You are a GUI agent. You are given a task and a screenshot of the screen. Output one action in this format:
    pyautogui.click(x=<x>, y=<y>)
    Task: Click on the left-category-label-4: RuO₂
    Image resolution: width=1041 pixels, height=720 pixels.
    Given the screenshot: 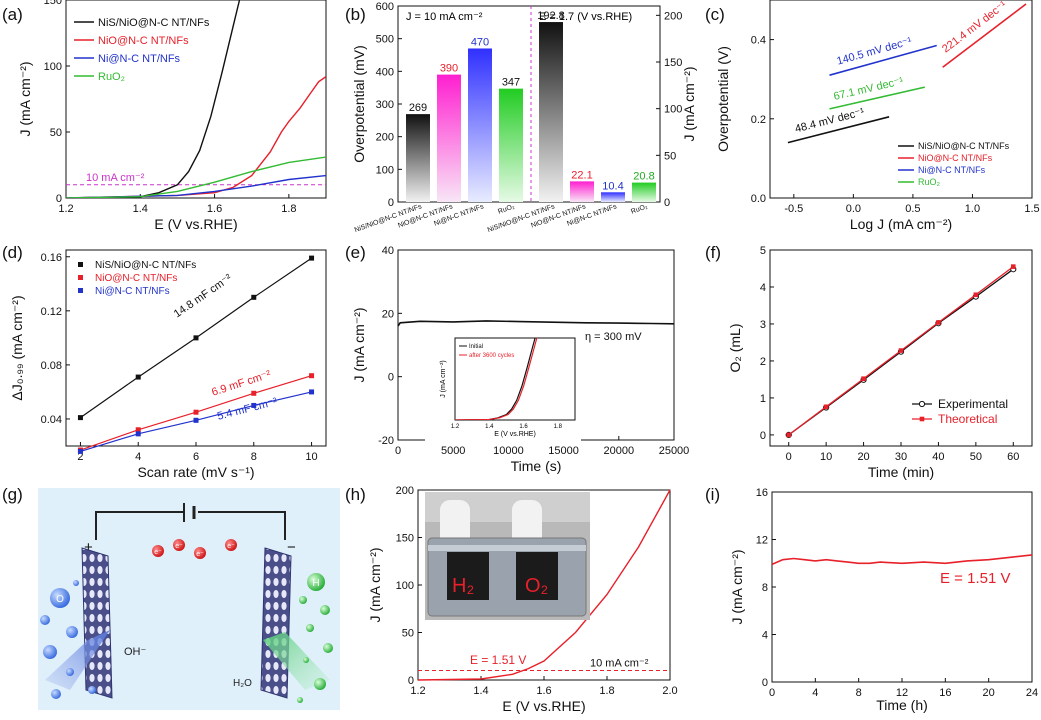 What is the action you would take?
    pyautogui.click(x=506, y=209)
    